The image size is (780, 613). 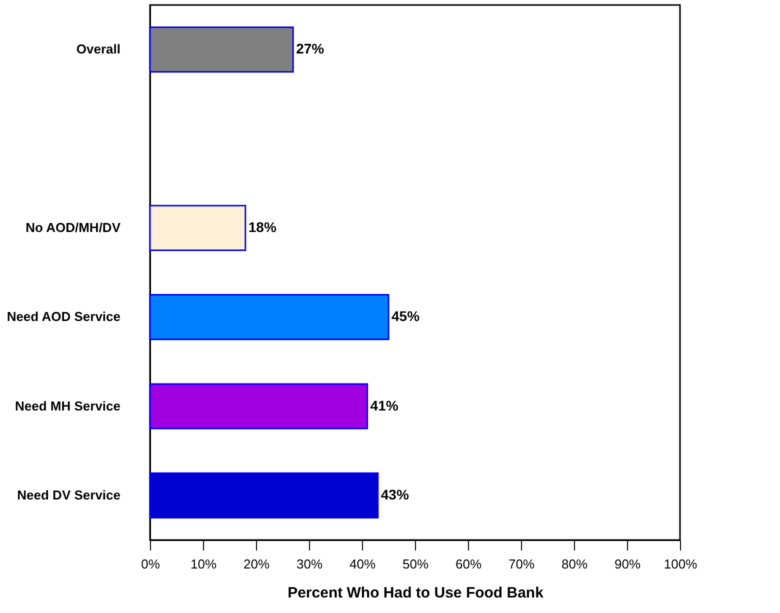 I want to click on data-label: 45%, so click(x=406, y=316).